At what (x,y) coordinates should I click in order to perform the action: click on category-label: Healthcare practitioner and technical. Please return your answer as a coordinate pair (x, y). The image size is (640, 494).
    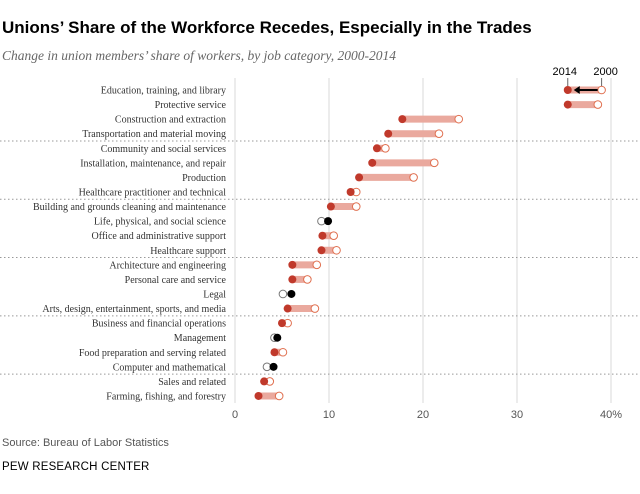
    Looking at the image, I should click on (153, 192).